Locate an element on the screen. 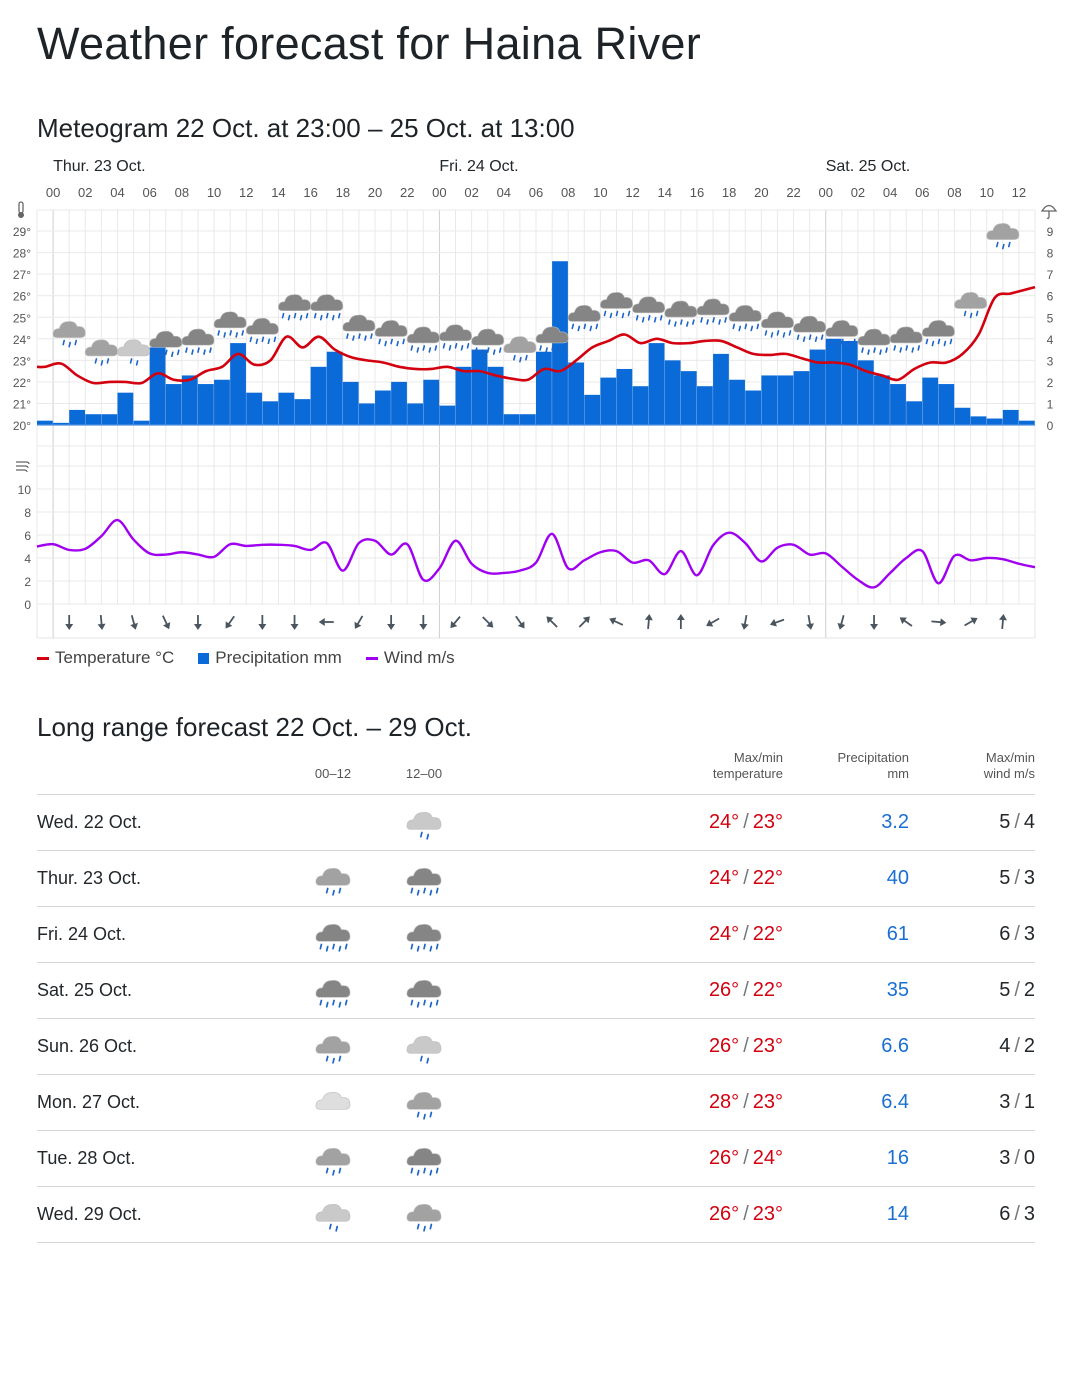 This screenshot has height=1379, width=1080. col-am: 00–12 is located at coordinates (333, 773).